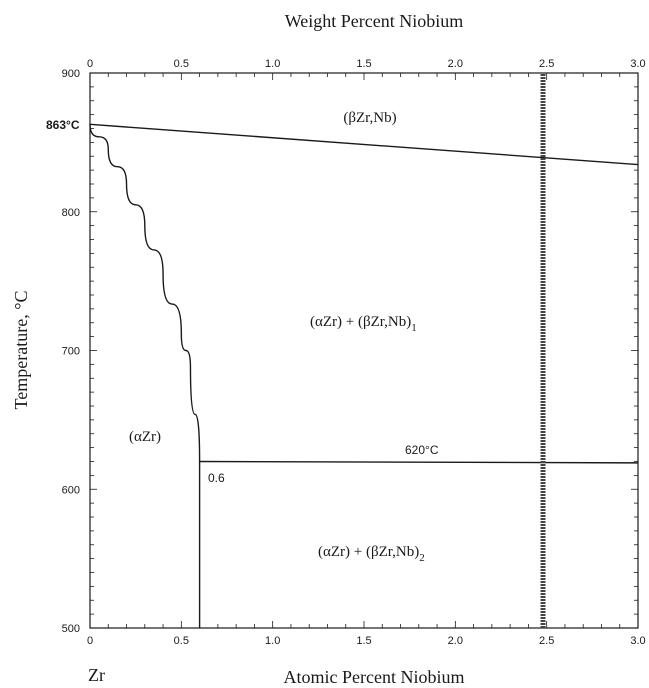  What do you see at coordinates (63, 125) in the screenshot?
I see `peak-temp-label: 863°C` at bounding box center [63, 125].